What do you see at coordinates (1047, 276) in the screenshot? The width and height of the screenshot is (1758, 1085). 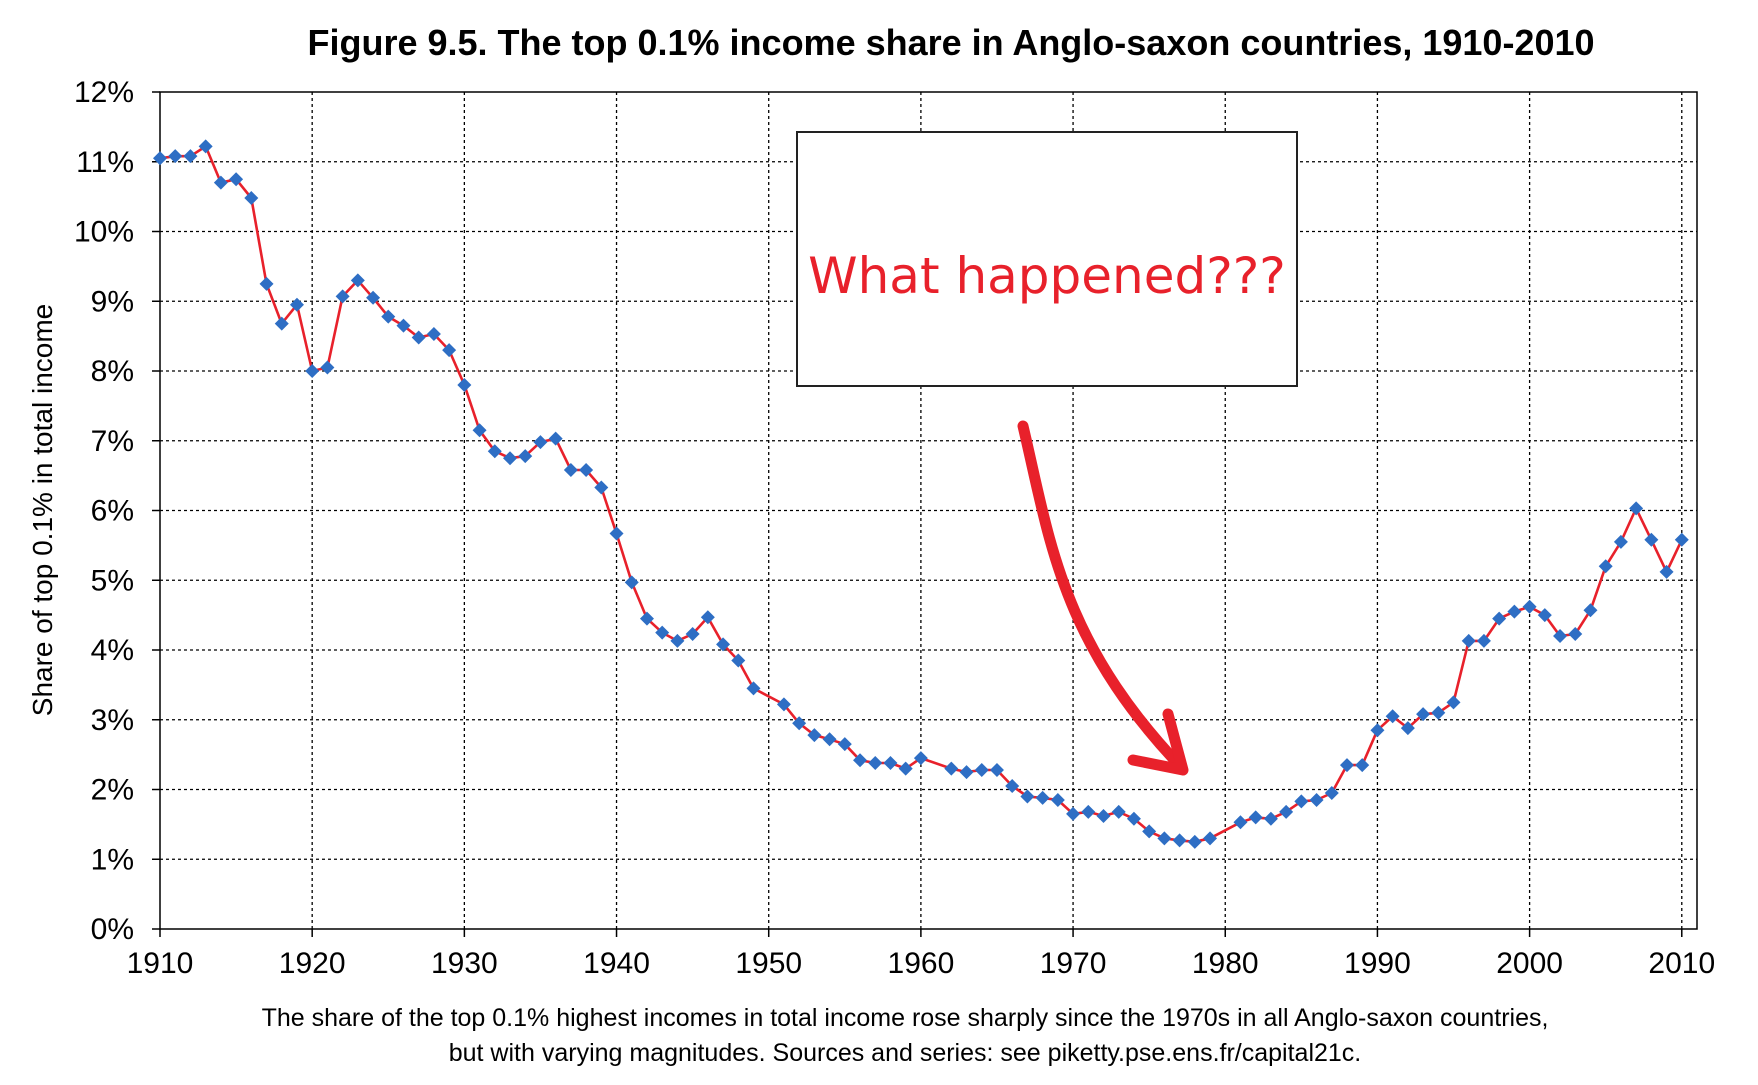 I see `annotation-text: What happened???` at bounding box center [1047, 276].